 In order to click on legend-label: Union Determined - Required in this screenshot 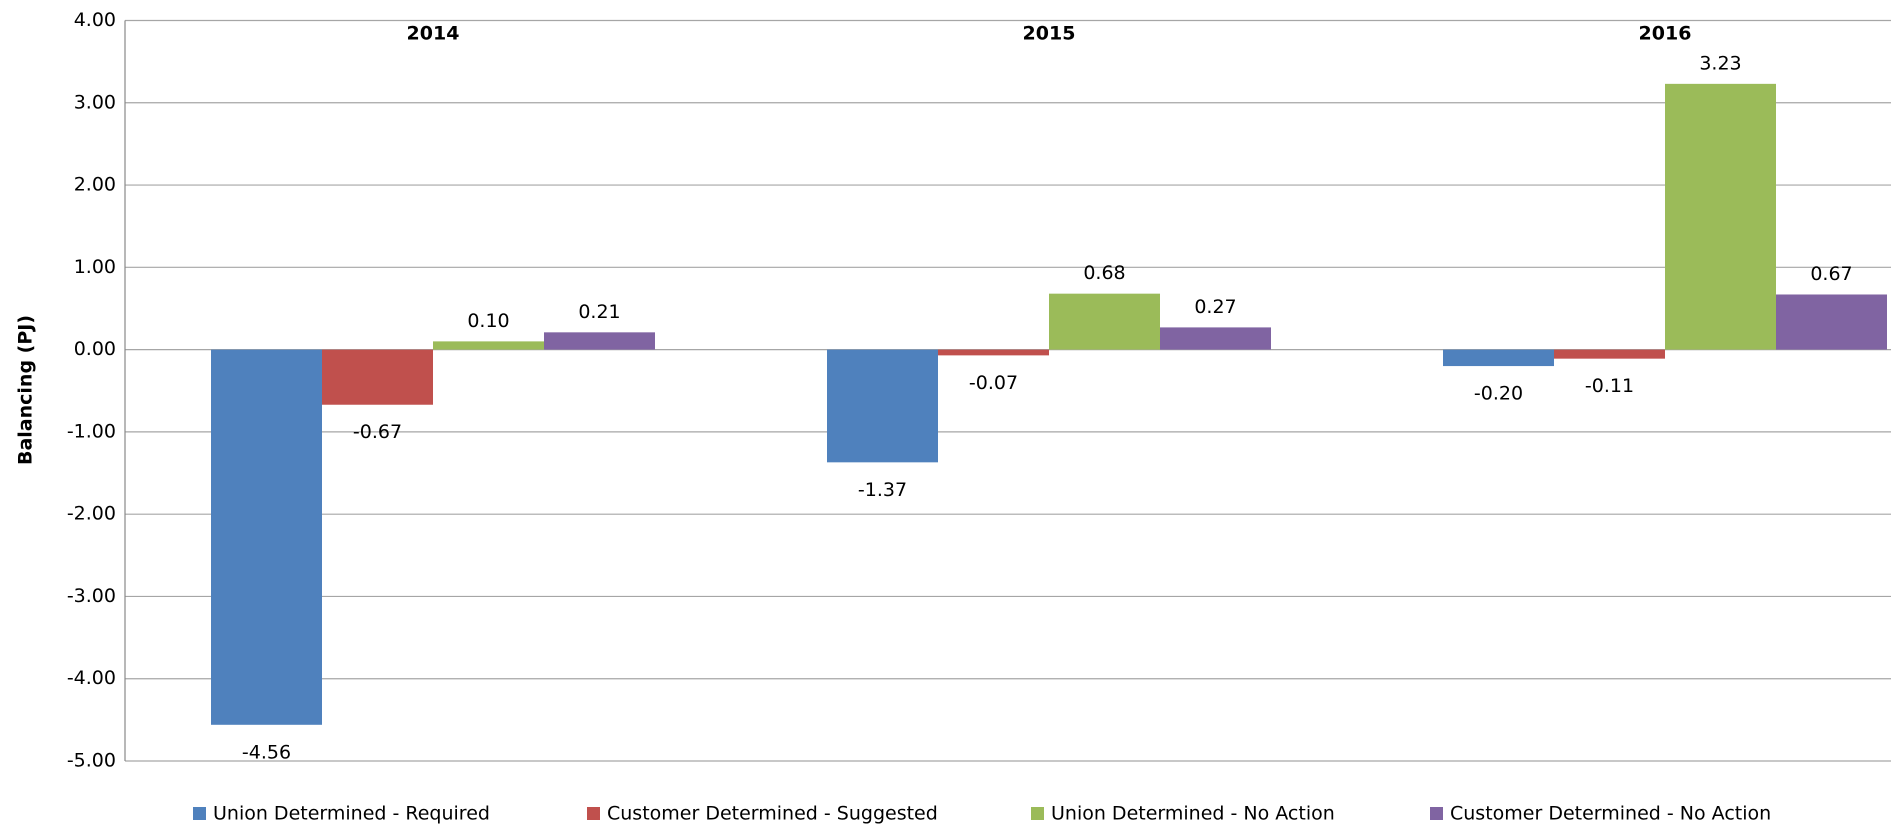, I will do `click(351, 814)`.